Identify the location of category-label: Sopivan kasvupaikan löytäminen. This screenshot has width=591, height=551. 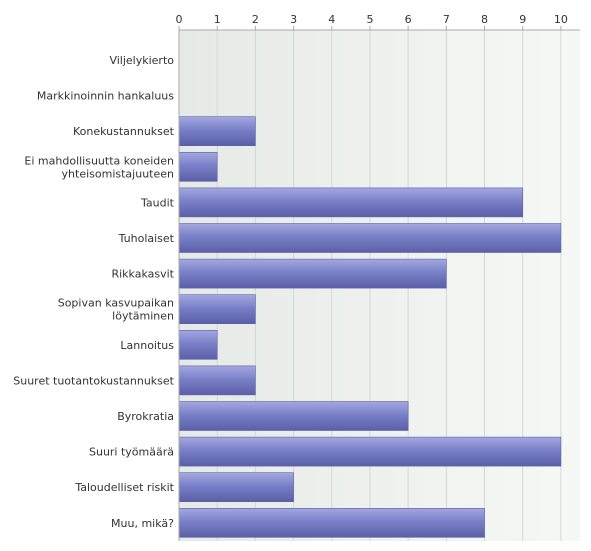
(116, 310).